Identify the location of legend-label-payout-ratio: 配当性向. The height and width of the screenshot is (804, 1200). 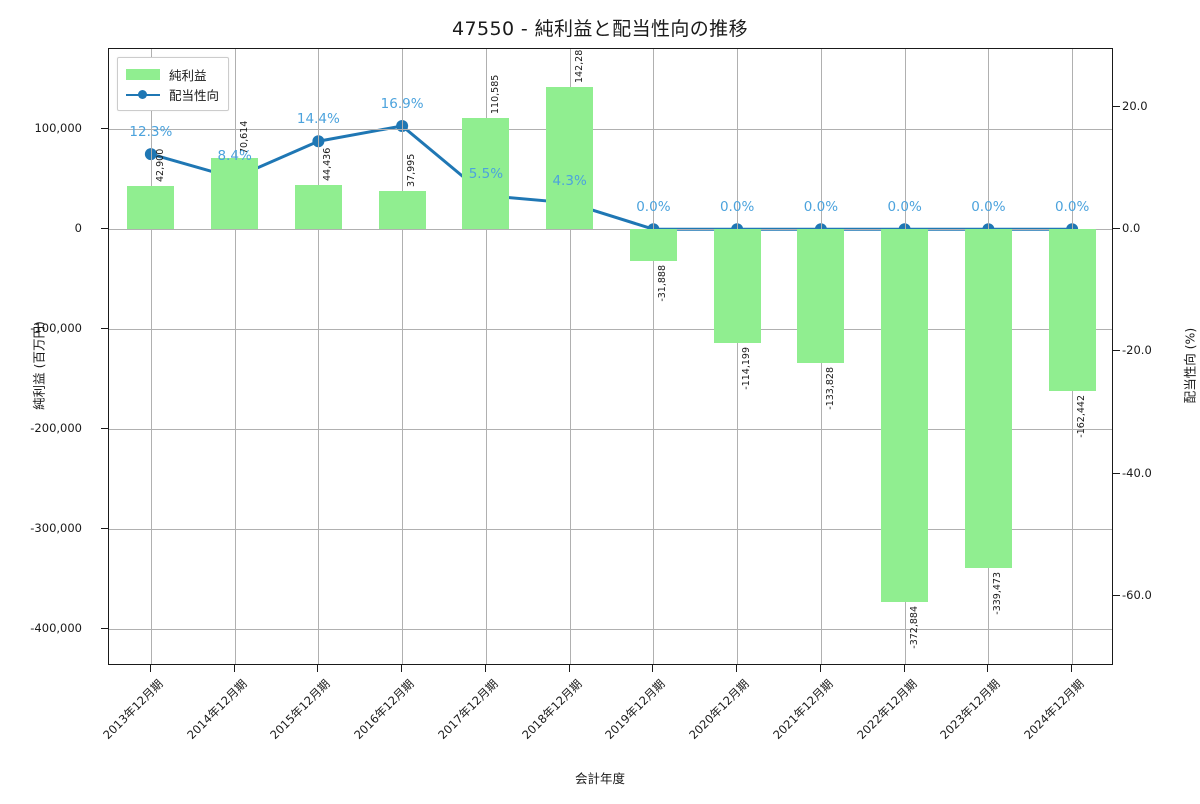
(194, 95).